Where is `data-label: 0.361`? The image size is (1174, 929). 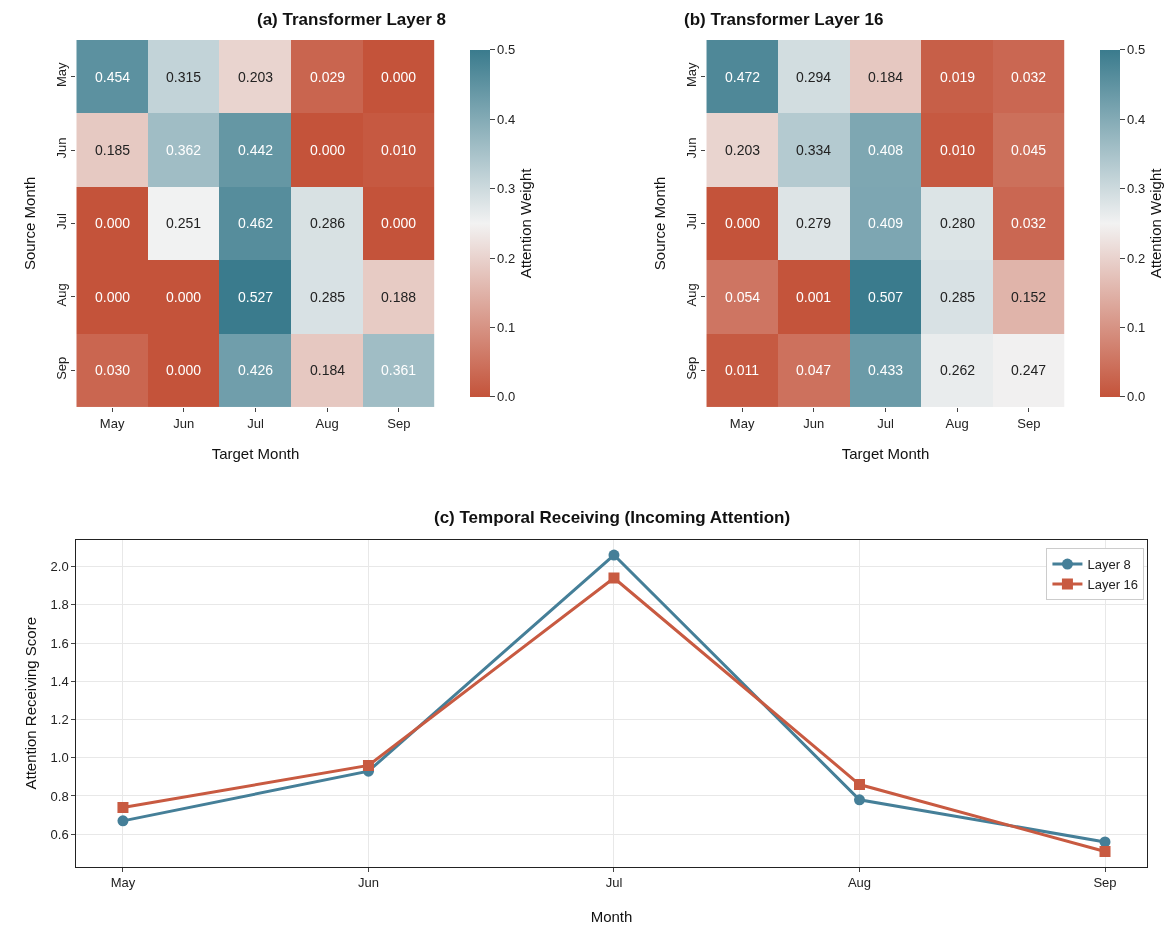 data-label: 0.361 is located at coordinates (399, 370).